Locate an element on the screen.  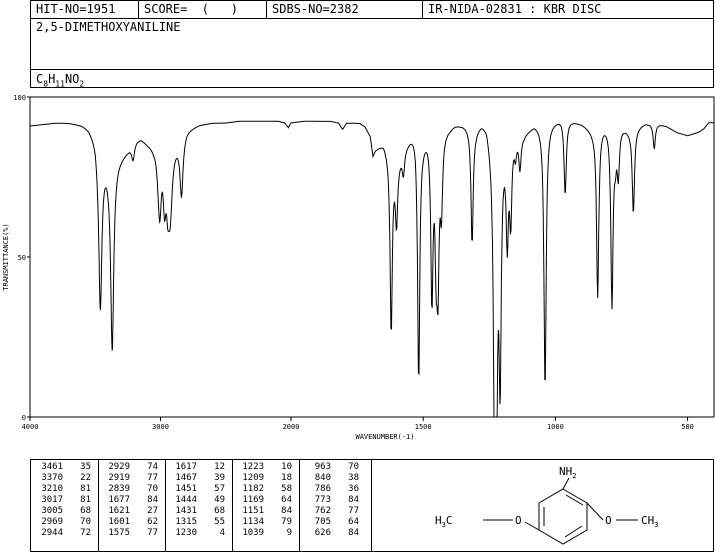
peak-row: 2929 74 is located at coordinates (129, 467).